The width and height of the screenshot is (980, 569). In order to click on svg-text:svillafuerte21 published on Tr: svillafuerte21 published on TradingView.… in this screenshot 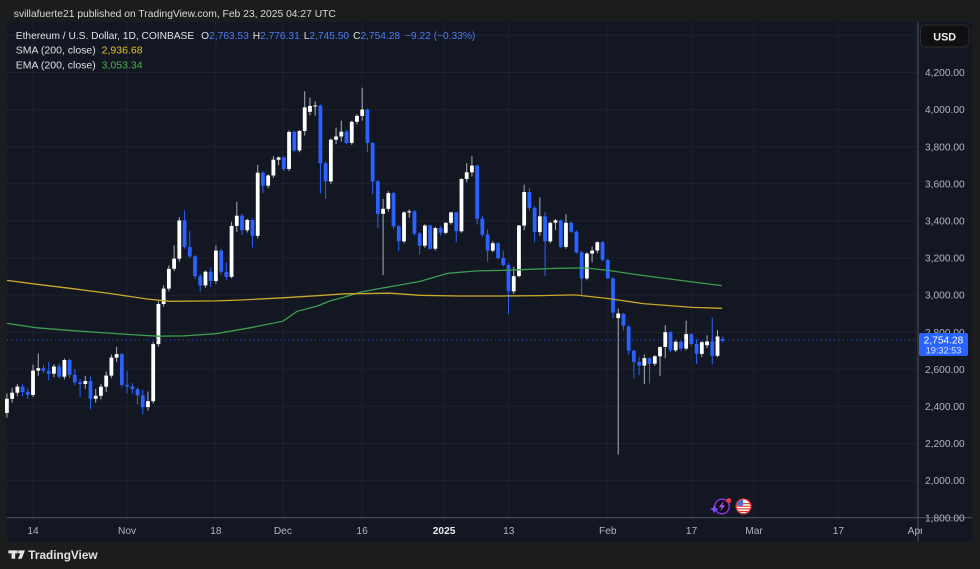, I will do `click(175, 14)`.